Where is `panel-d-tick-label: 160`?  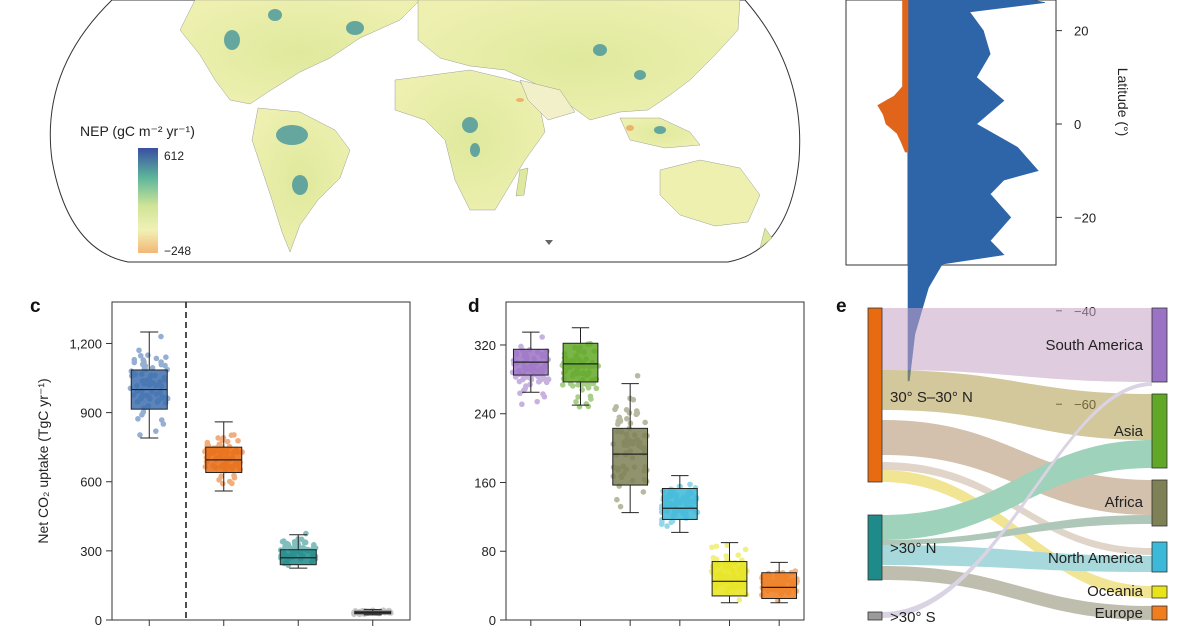 panel-d-tick-label: 160 is located at coordinates (485, 482).